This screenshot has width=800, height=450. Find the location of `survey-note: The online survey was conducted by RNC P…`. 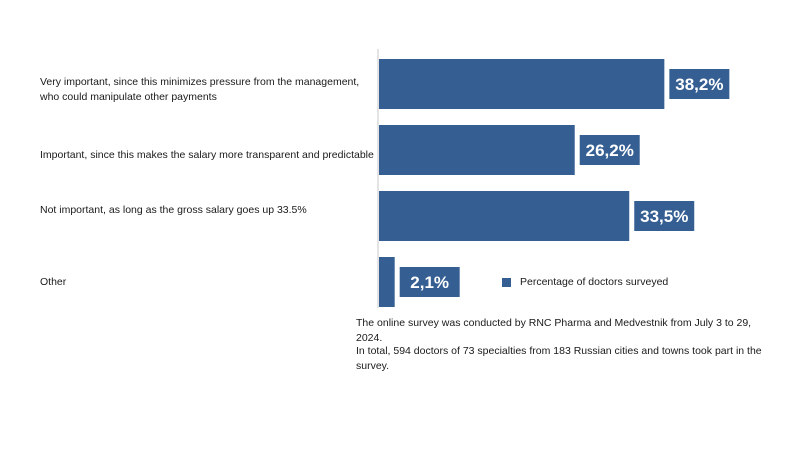

survey-note: The online survey was conducted by RNC P… is located at coordinates (554, 330).